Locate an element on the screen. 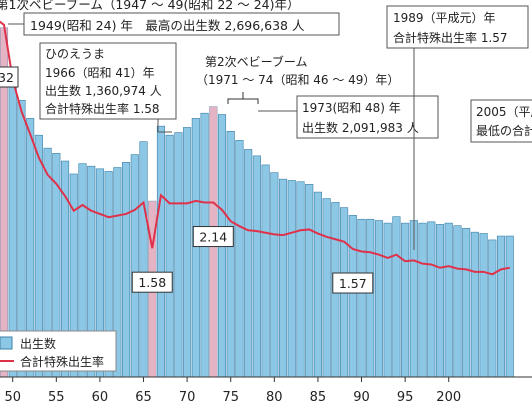  bar-1978 is located at coordinates (256, 266).